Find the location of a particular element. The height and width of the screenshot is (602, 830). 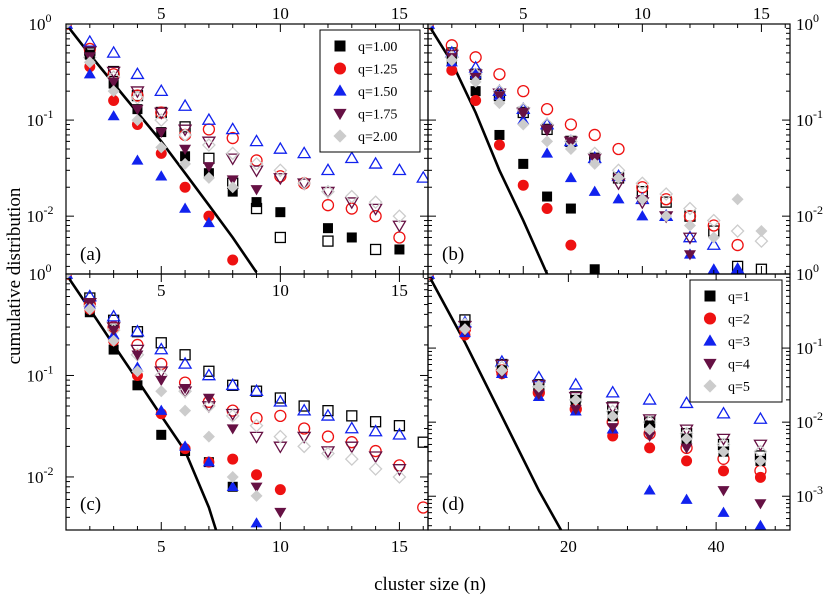

panel-a-x-tick-label-top: 5 is located at coordinates (161, 13).